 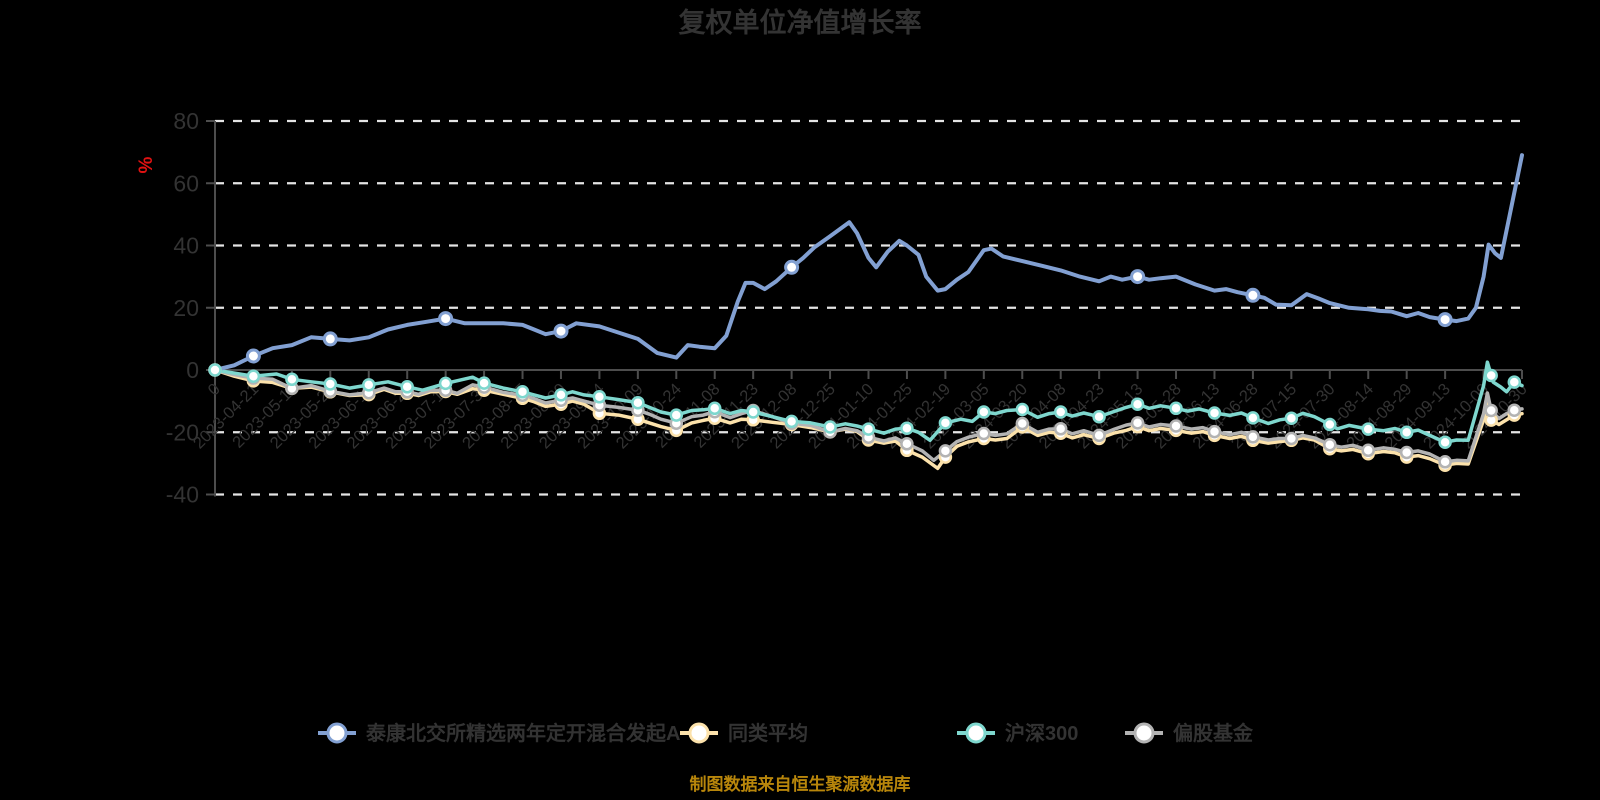 I want to click on y-tick-label: 40, so click(x=186, y=246).